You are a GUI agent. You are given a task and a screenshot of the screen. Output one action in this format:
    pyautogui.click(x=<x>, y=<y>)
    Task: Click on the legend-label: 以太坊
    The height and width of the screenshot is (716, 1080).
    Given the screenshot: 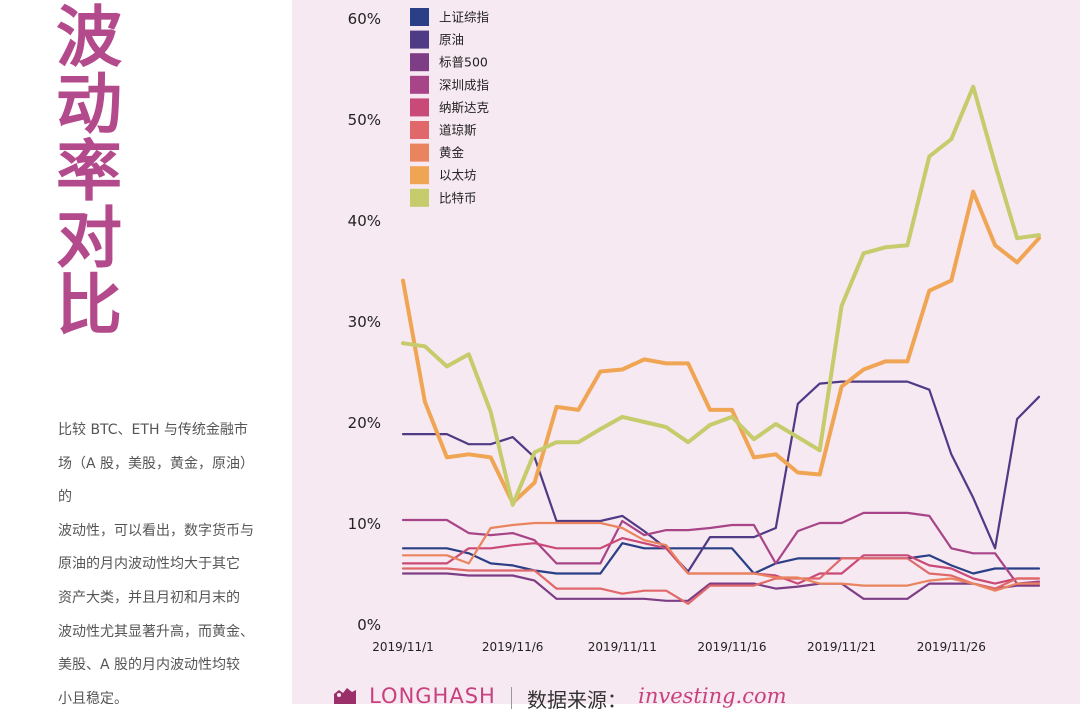 What is the action you would take?
    pyautogui.click(x=458, y=175)
    